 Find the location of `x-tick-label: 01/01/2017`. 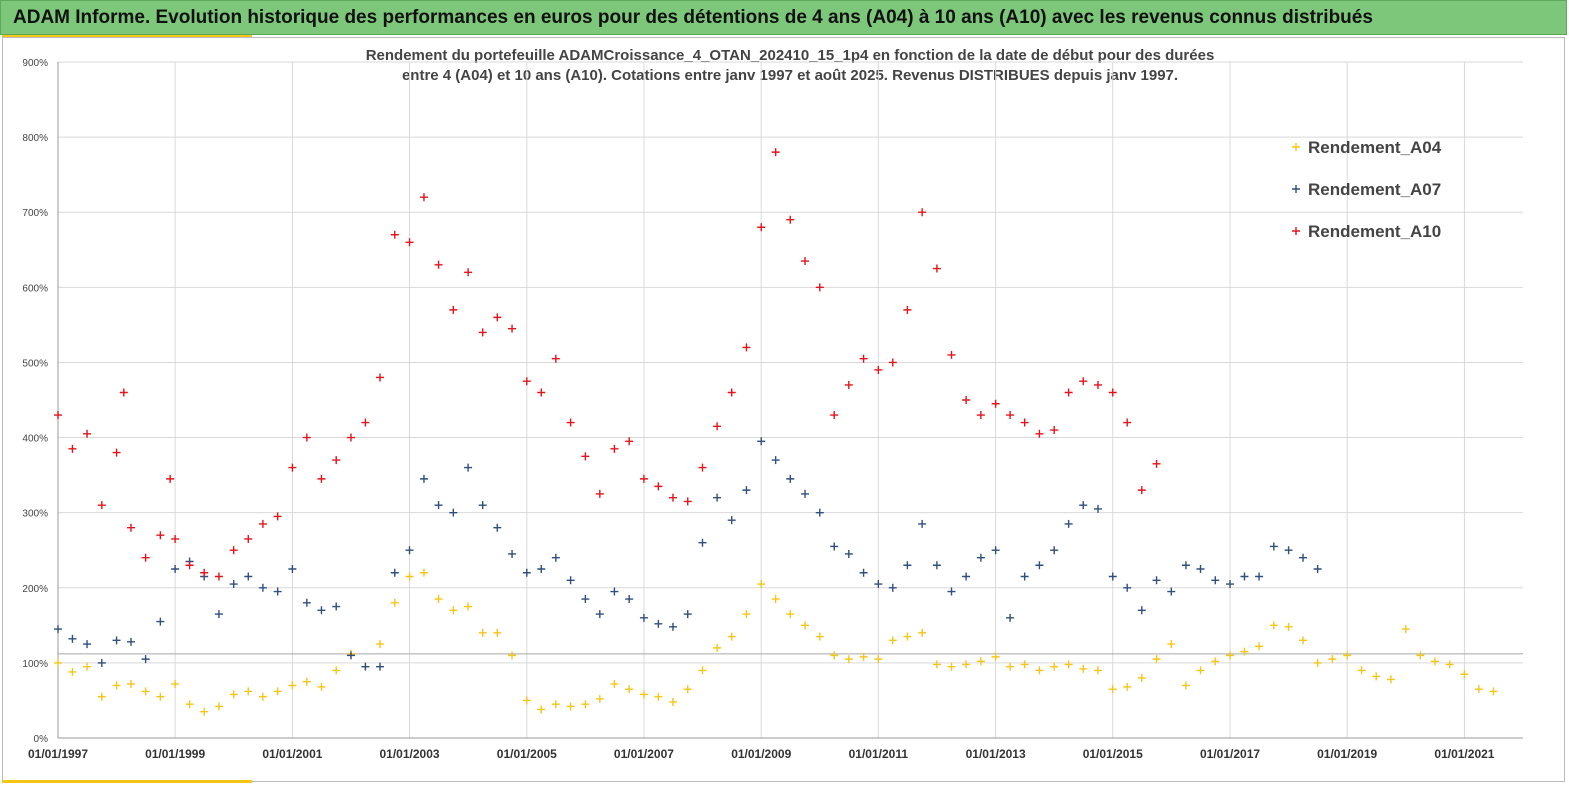

x-tick-label: 01/01/2017 is located at coordinates (1230, 754).